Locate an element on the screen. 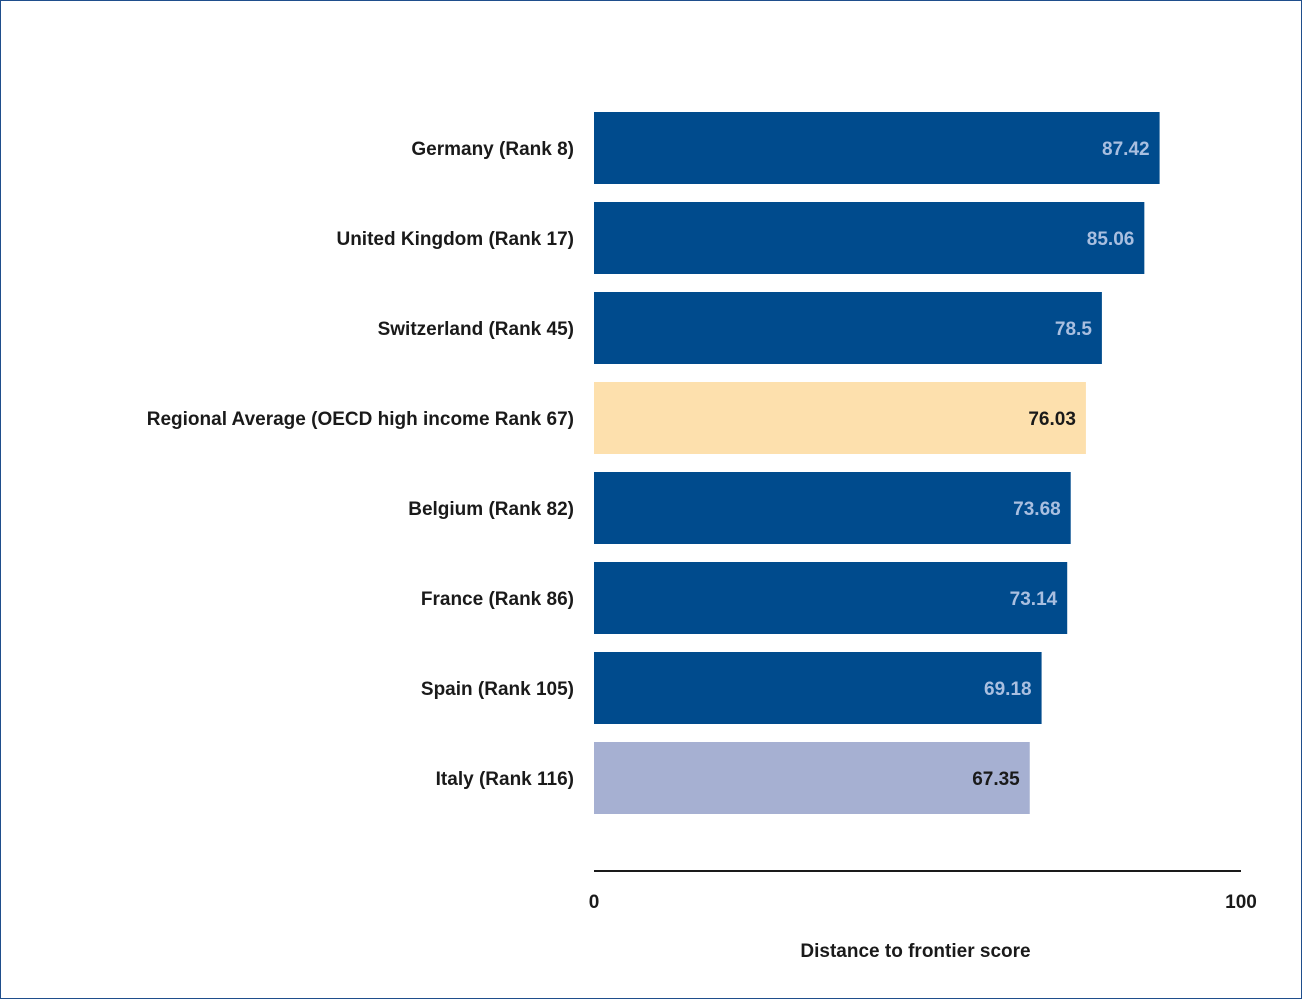 This screenshot has height=1000, width=1302. category-label: United Kingdom (Rank 17) is located at coordinates (455, 239).